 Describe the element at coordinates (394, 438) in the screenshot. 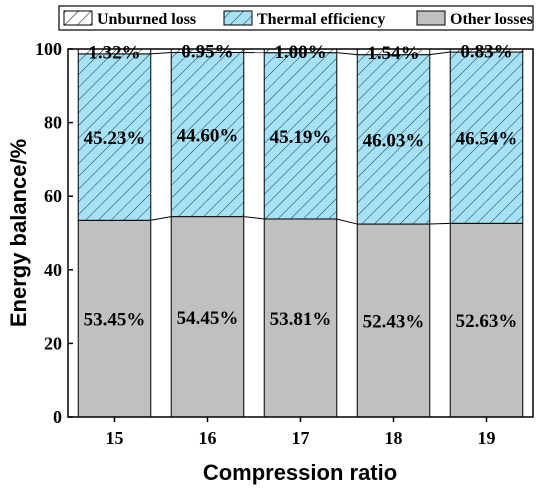

I see `x-tick-label-18: 18` at that location.